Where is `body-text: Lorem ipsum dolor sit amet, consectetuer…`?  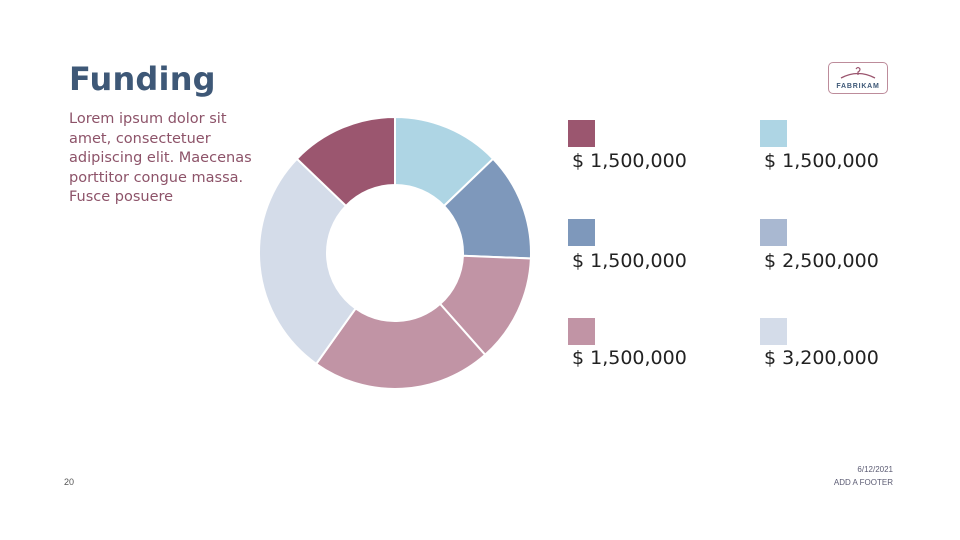
body-text: Lorem ipsum dolor sit amet, consectetuer… is located at coordinates (160, 158).